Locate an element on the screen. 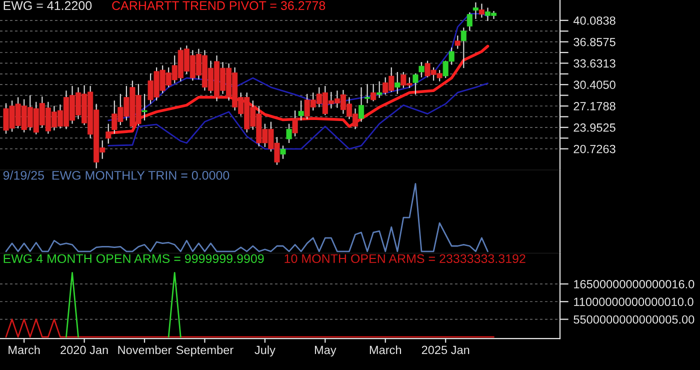 Image resolution: width=700 pixels, height=370 pixels. y-tick-label: 16500000000000016.0 is located at coordinates (634, 284).